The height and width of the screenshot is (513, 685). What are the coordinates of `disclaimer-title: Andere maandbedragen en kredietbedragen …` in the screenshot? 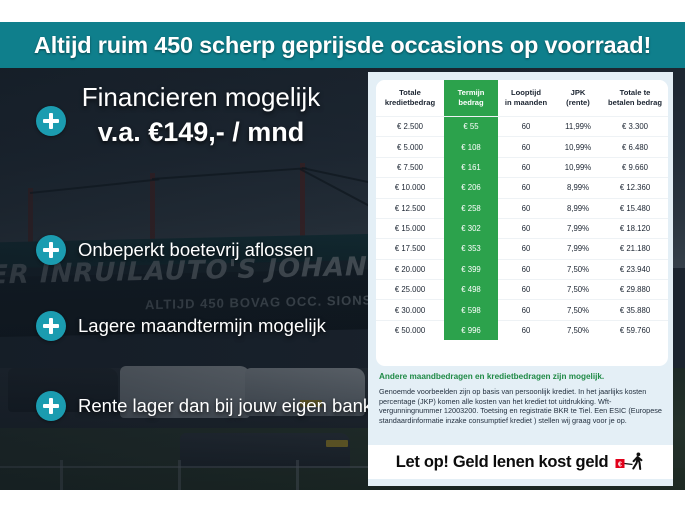 It's located at (492, 376).